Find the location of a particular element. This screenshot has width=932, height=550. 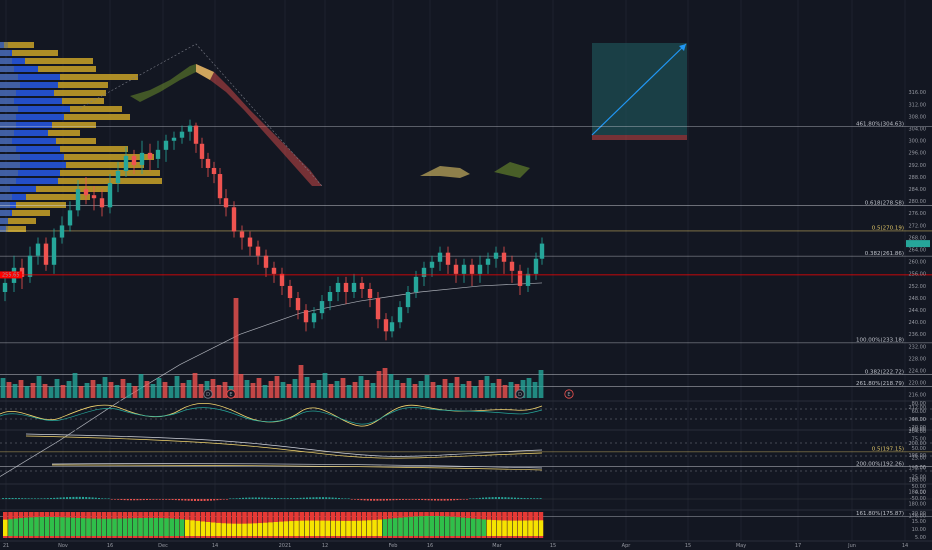

target-arrow-line is located at coordinates (639, 89).